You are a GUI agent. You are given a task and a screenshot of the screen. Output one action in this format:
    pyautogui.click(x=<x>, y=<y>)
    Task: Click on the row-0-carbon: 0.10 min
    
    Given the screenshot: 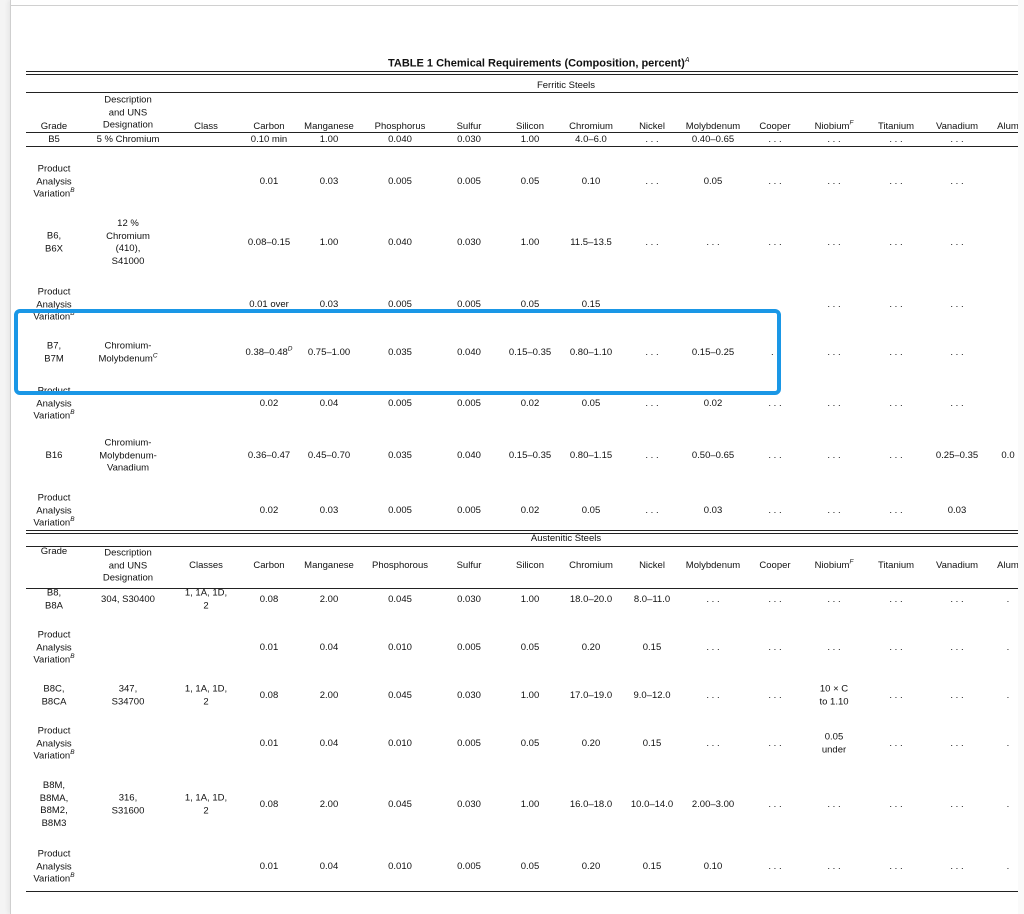 What is the action you would take?
    pyautogui.click(x=269, y=140)
    